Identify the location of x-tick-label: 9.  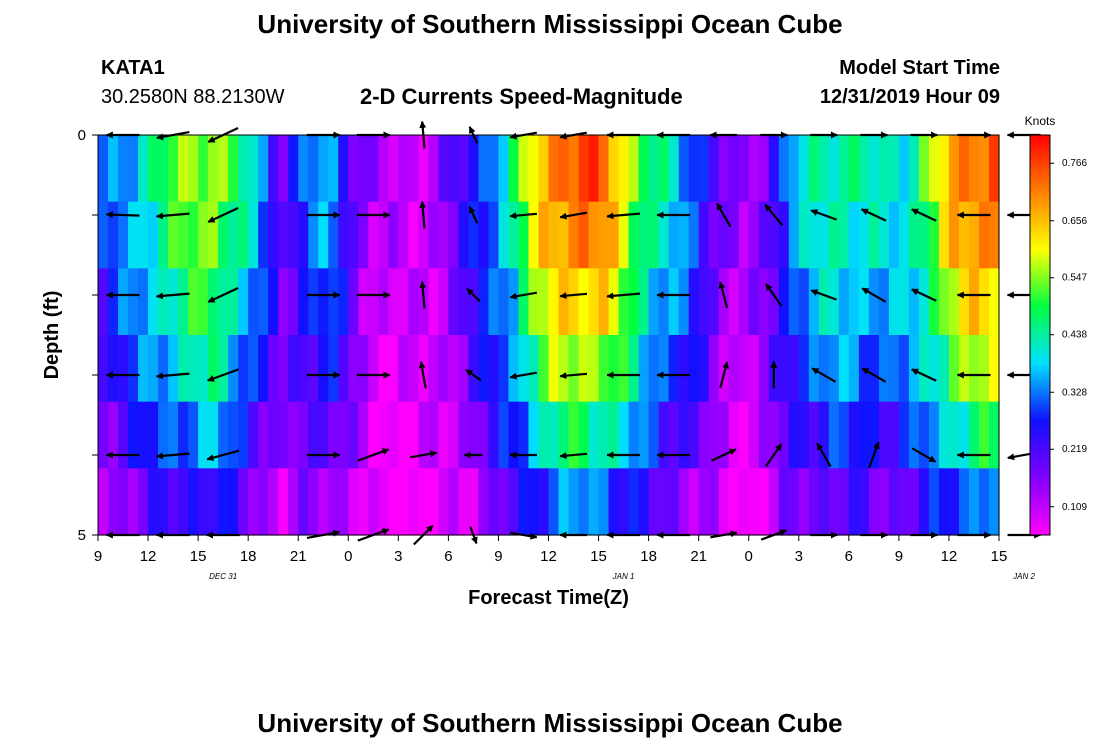
(899, 556).